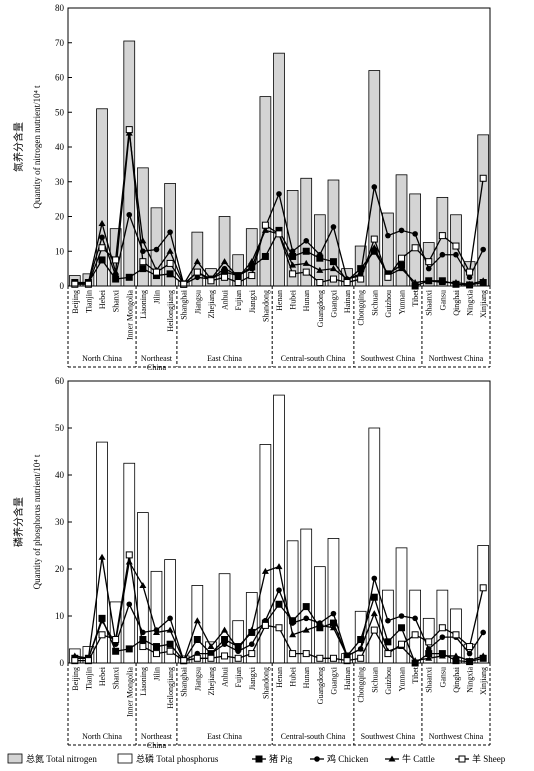 The width and height of the screenshot is (534, 771). I want to click on x-tick-label: Guizhou, so click(388, 304).